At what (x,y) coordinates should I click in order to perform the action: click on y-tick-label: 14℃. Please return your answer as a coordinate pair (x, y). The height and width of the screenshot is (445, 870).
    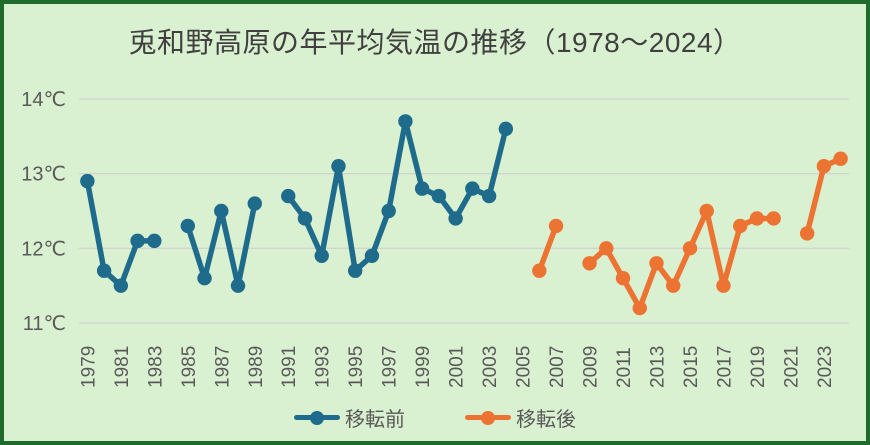
    Looking at the image, I should click on (43, 100).